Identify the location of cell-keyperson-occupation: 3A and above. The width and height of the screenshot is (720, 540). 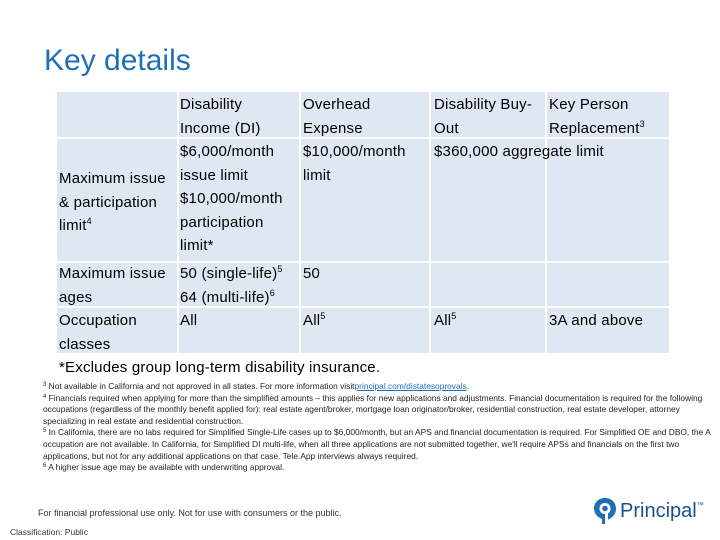
(596, 320).